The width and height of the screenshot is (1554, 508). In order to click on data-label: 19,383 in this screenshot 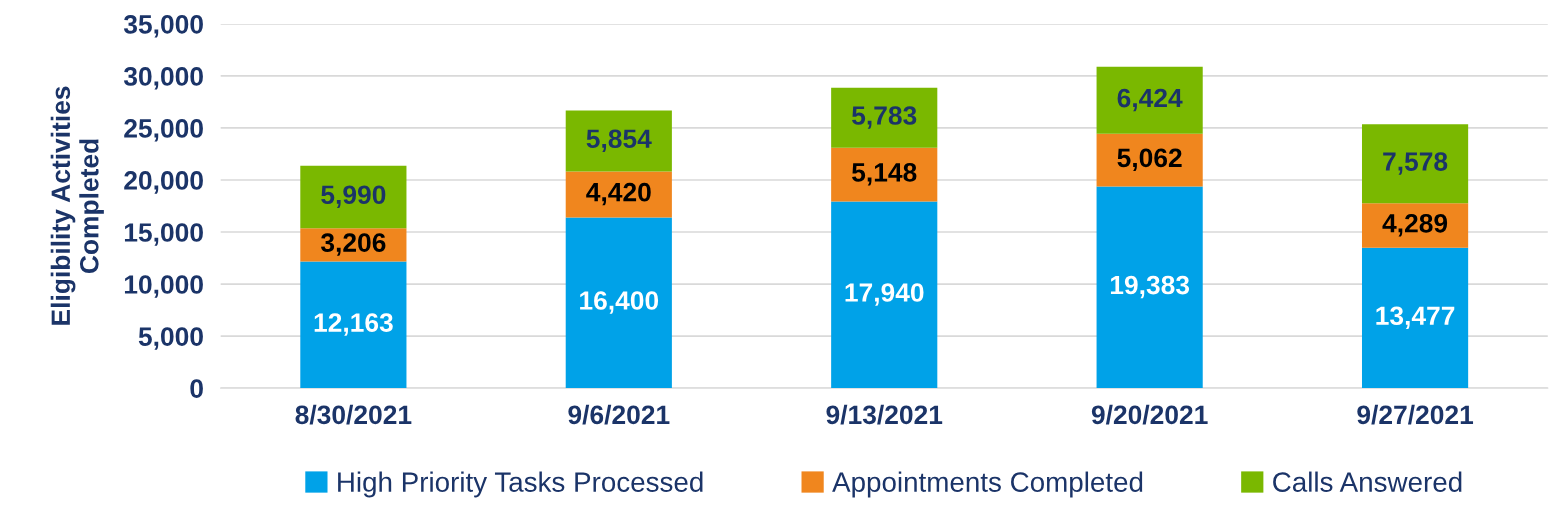, I will do `click(1150, 287)`.